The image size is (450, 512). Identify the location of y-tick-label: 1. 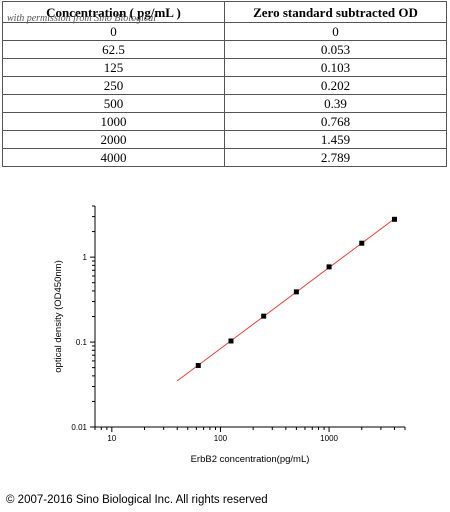
(85, 257).